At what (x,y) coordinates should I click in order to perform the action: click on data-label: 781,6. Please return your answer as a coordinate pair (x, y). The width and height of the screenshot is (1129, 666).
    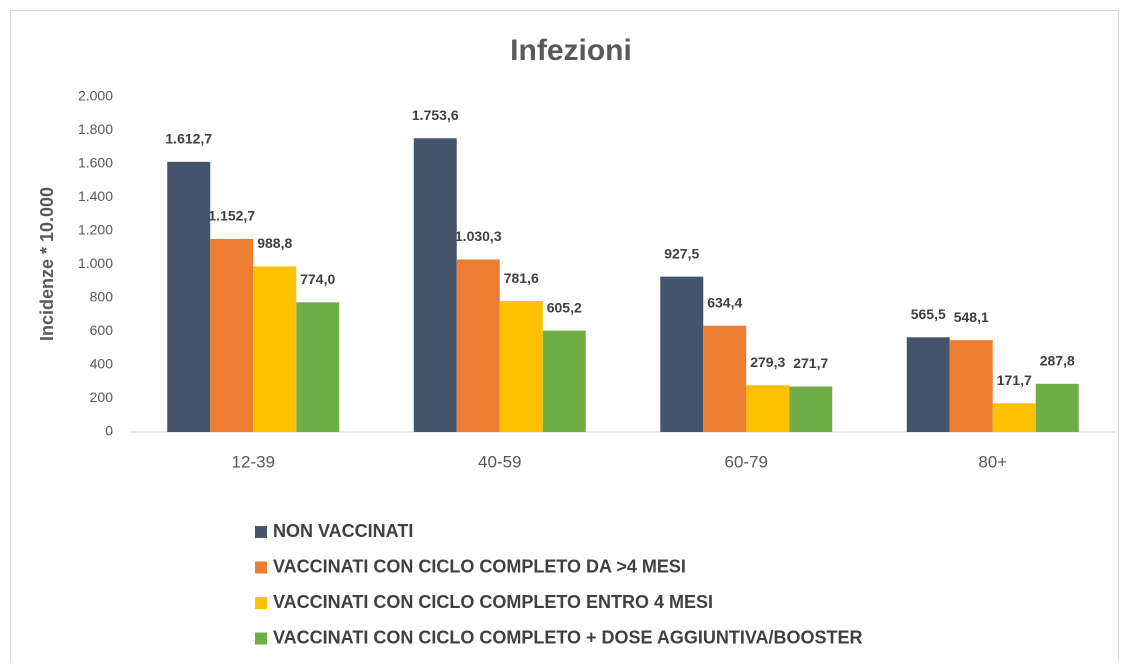
    Looking at the image, I should click on (521, 278).